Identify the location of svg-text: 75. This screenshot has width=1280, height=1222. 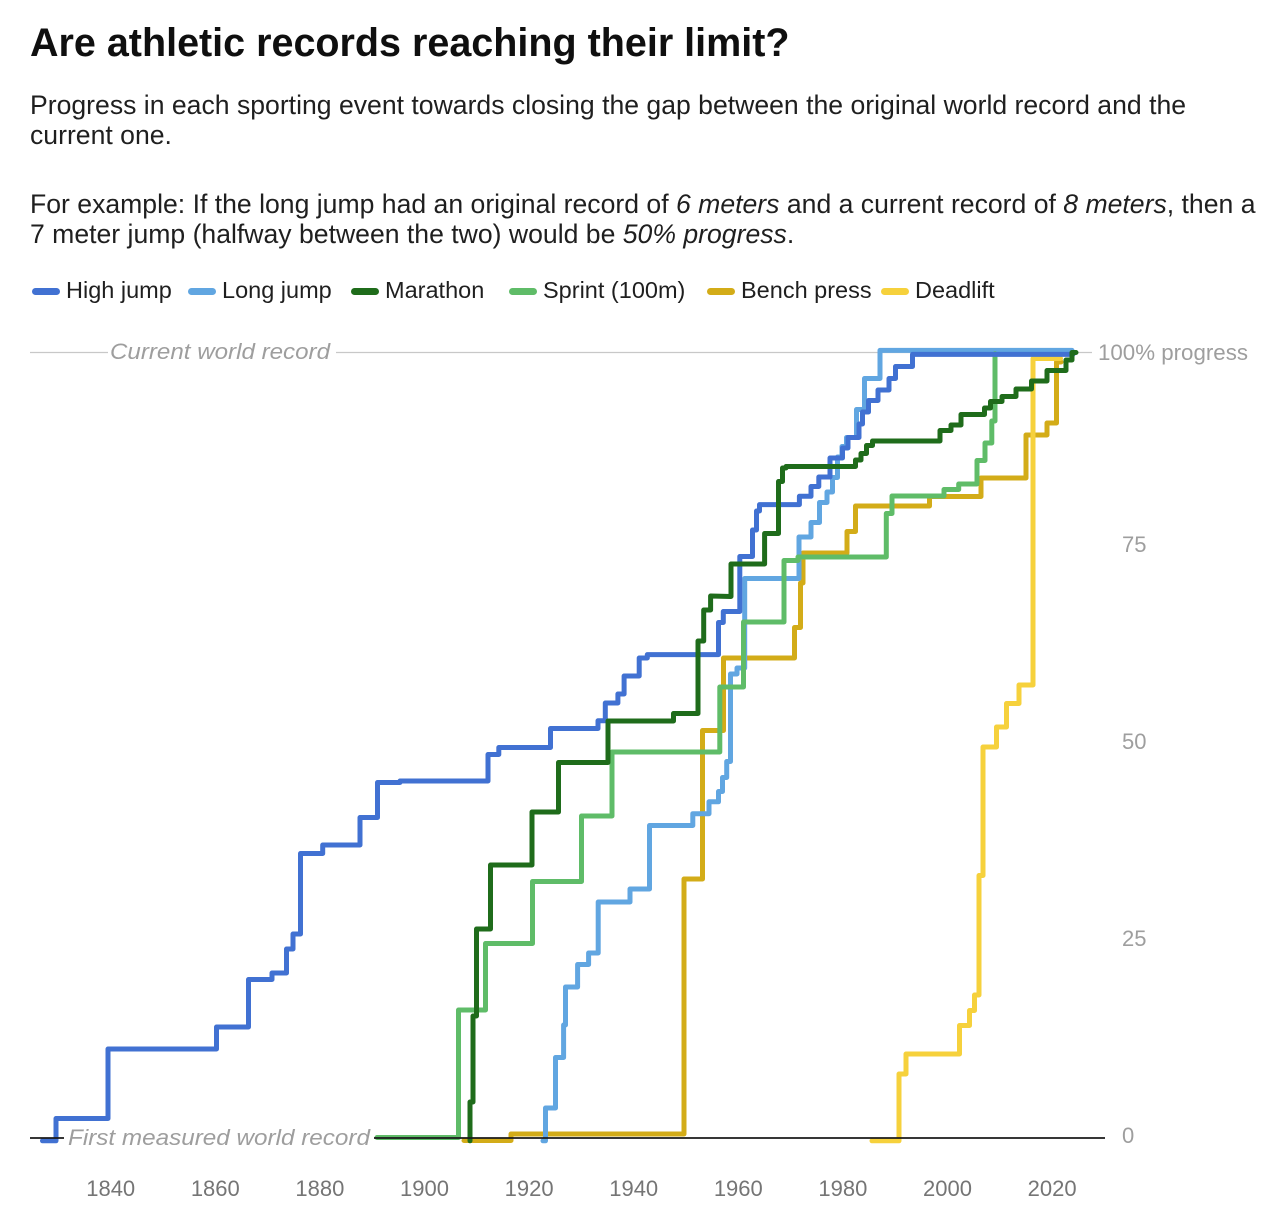
(1134, 544).